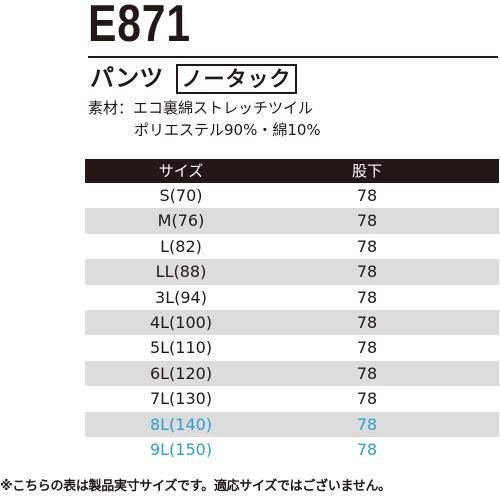 The image size is (500, 500). Describe the element at coordinates (139, 26) in the screenshot. I see `product-code: E871` at that location.